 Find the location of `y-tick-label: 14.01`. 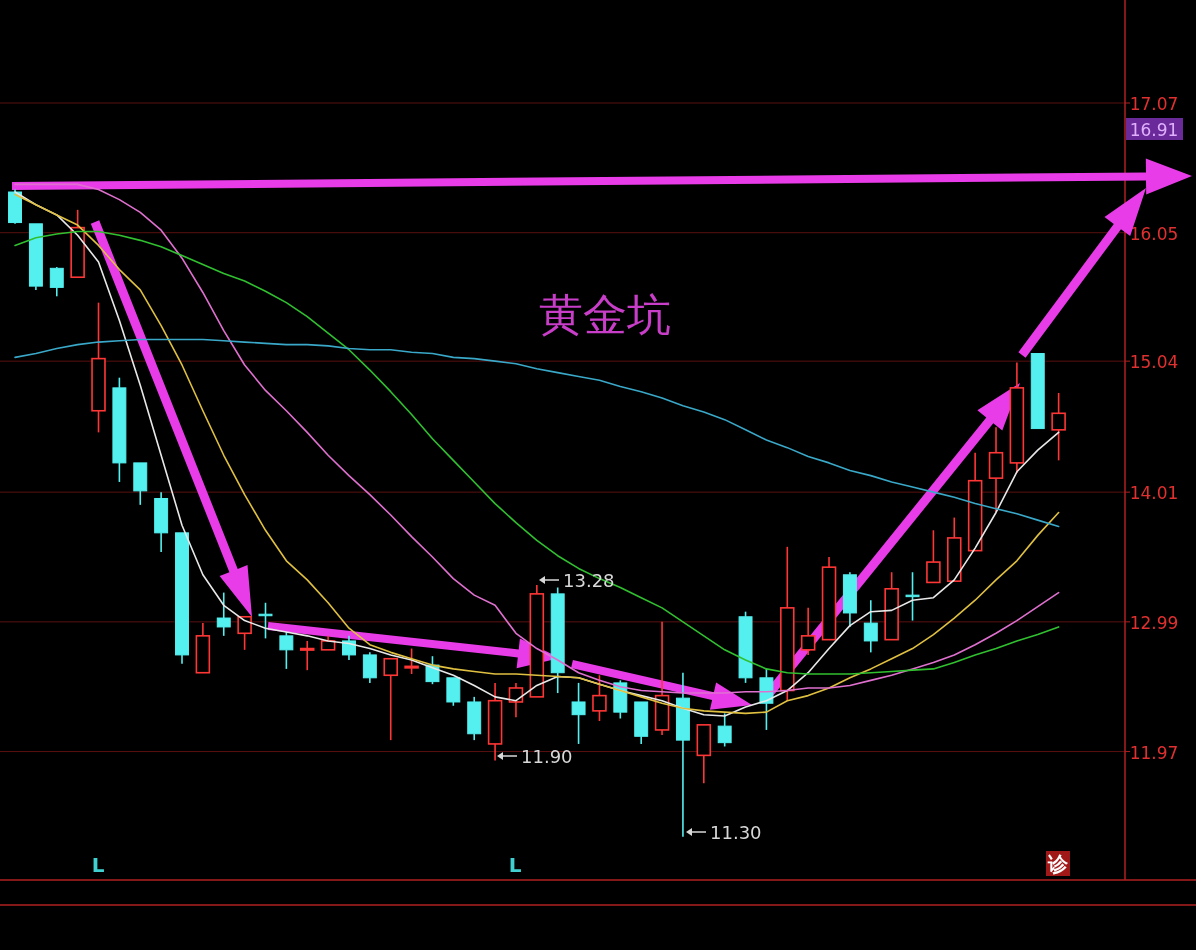

y-tick-label: 14.01 is located at coordinates (1154, 493).